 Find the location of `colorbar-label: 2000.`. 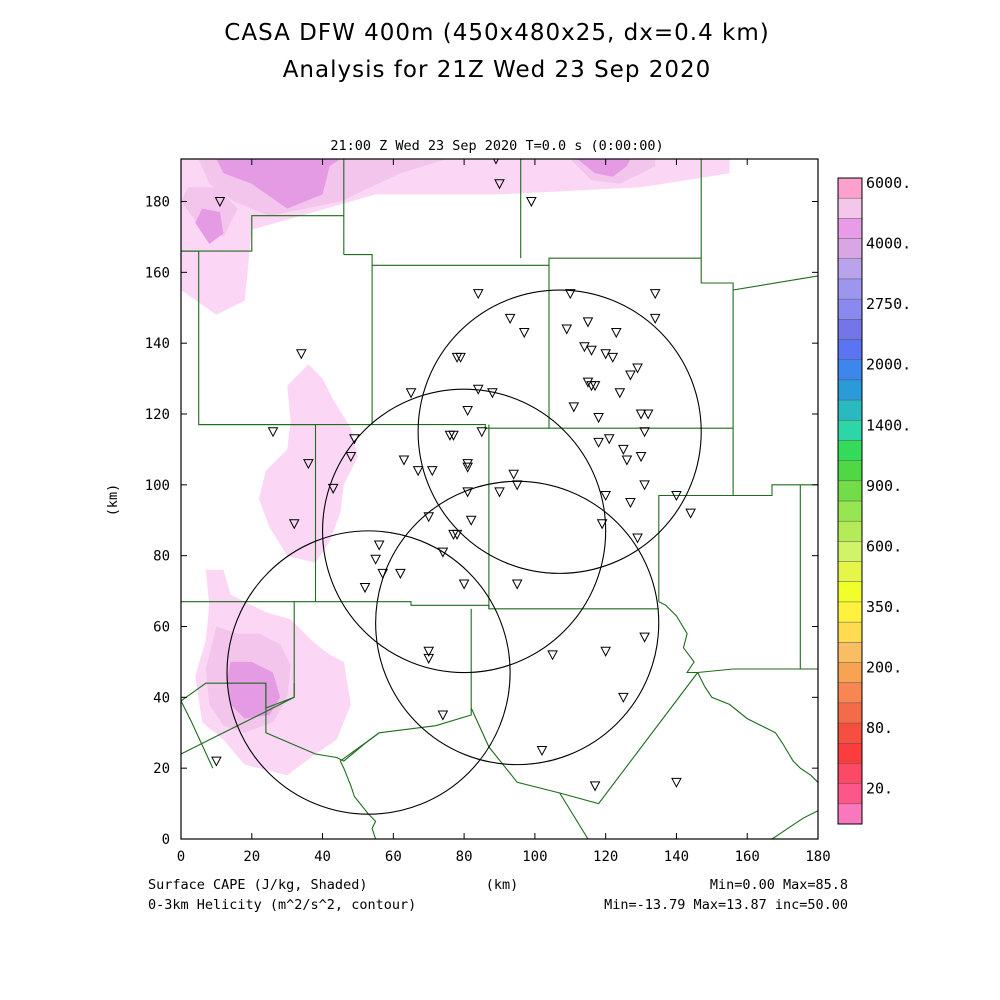

colorbar-label: 2000. is located at coordinates (888, 365).